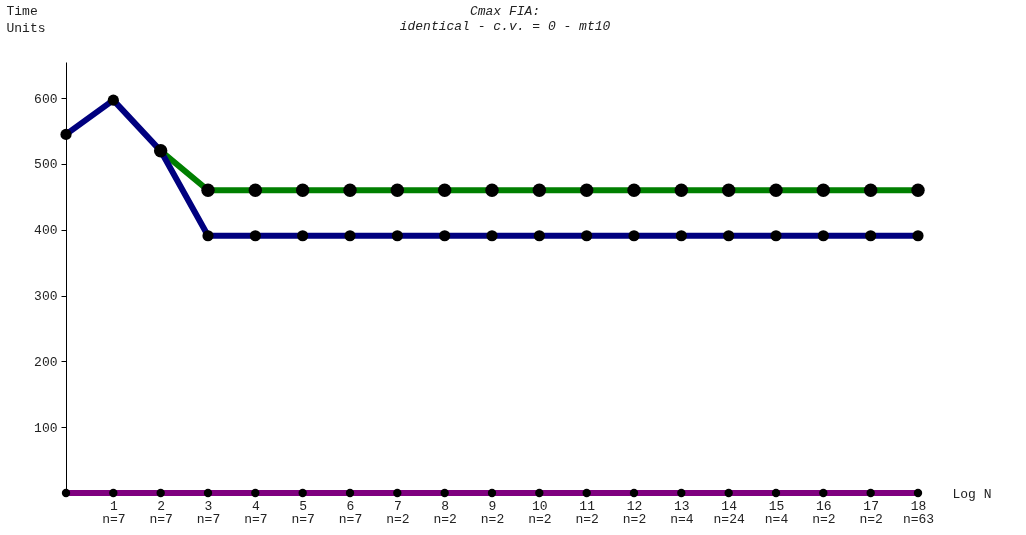 This screenshot has width=1026, height=535. I want to click on x-tick-label: 6 n=7, so click(350, 512).